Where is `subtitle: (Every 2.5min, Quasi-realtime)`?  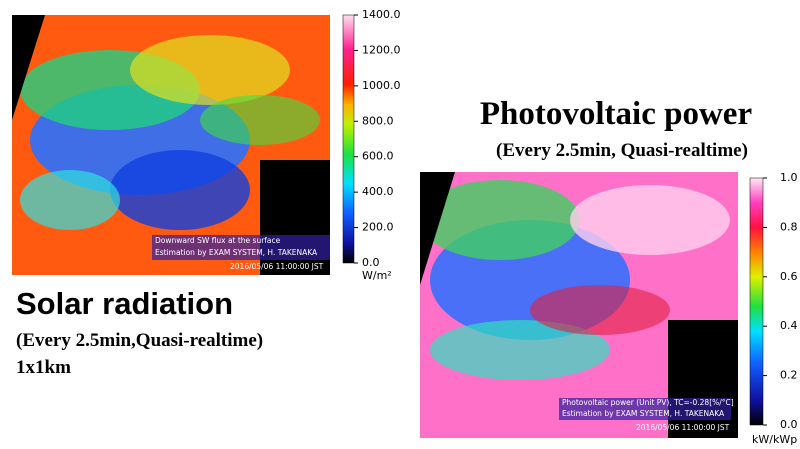 subtitle: (Every 2.5min, Quasi-realtime) is located at coordinates (622, 150).